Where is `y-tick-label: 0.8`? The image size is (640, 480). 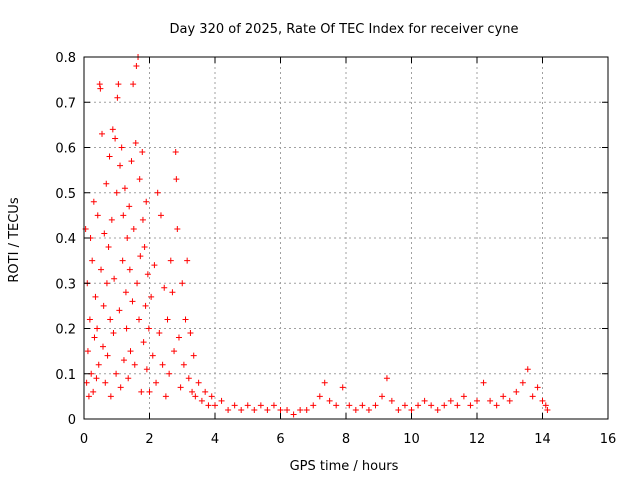 y-tick-label: 0.8 is located at coordinates (65, 58).